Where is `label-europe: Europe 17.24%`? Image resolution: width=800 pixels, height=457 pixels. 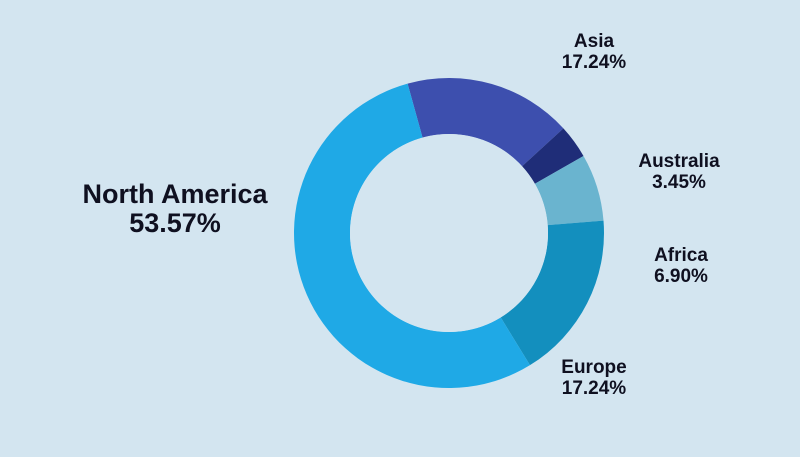
label-europe: Europe 17.24% is located at coordinates (594, 378).